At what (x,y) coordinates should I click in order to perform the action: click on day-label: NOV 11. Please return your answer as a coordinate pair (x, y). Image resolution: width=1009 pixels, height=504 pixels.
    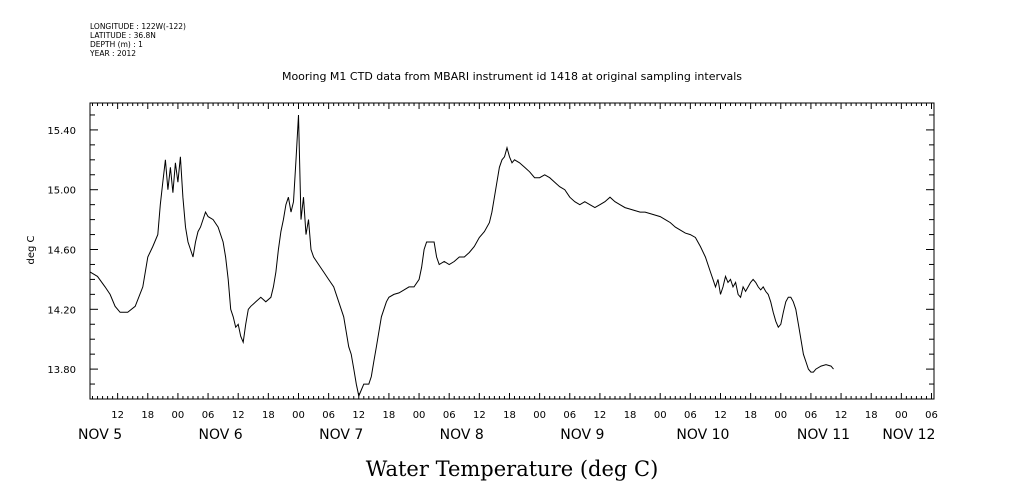
    Looking at the image, I should click on (823, 435).